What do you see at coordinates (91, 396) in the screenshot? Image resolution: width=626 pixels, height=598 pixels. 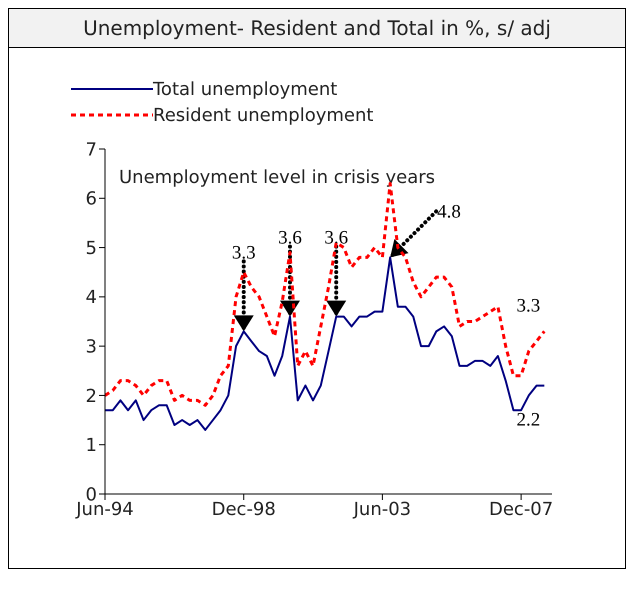 I see `y-tick-label: 2` at bounding box center [91, 396].